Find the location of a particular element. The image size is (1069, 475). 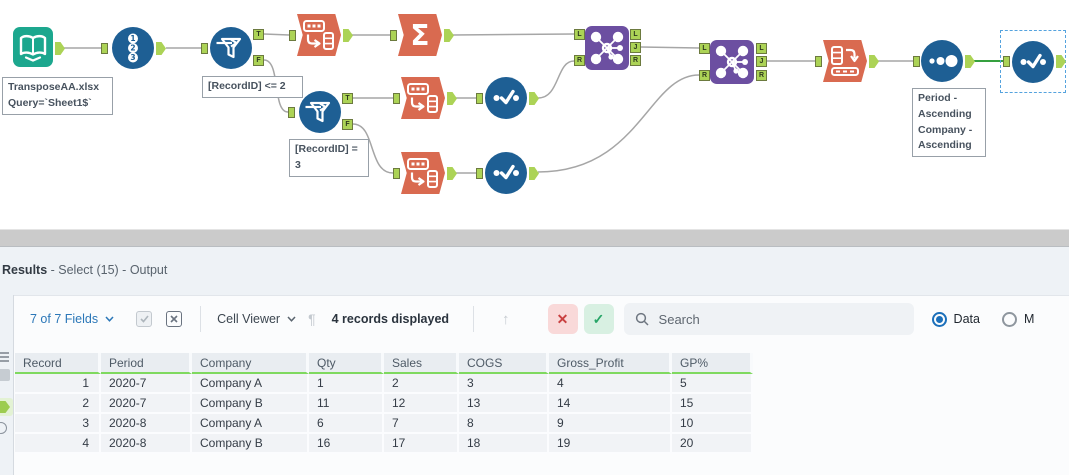

input-data-tool is located at coordinates (33, 47).